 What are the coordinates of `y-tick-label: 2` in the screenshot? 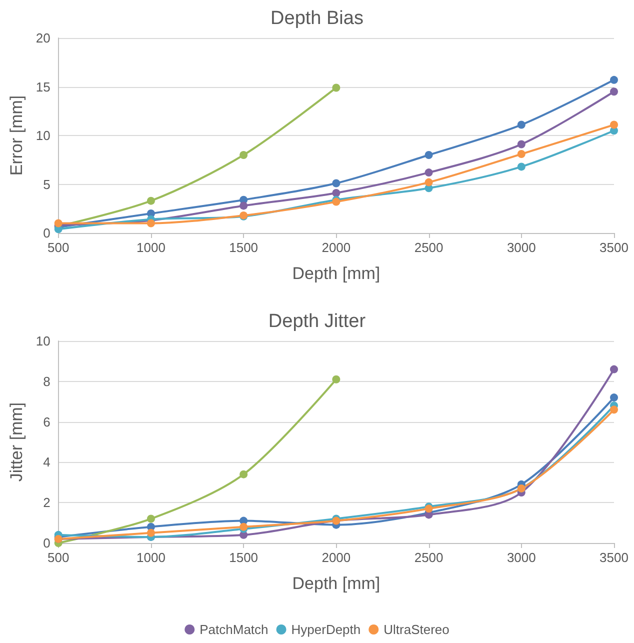 It's located at (46, 502).